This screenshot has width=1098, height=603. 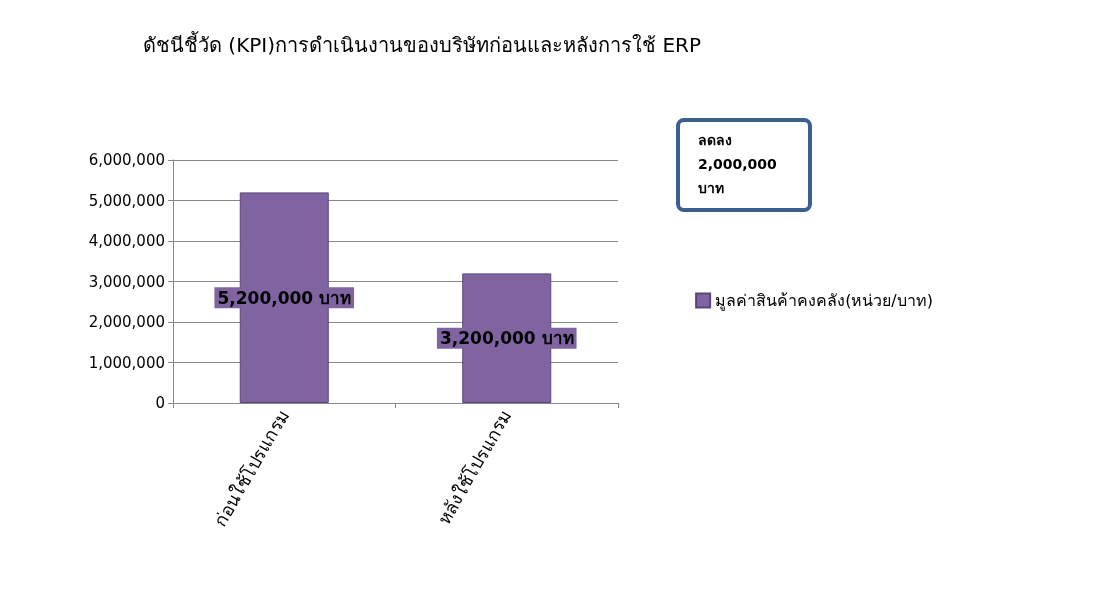 What do you see at coordinates (126, 322) in the screenshot?
I see `y-tick-label: 2,000,000` at bounding box center [126, 322].